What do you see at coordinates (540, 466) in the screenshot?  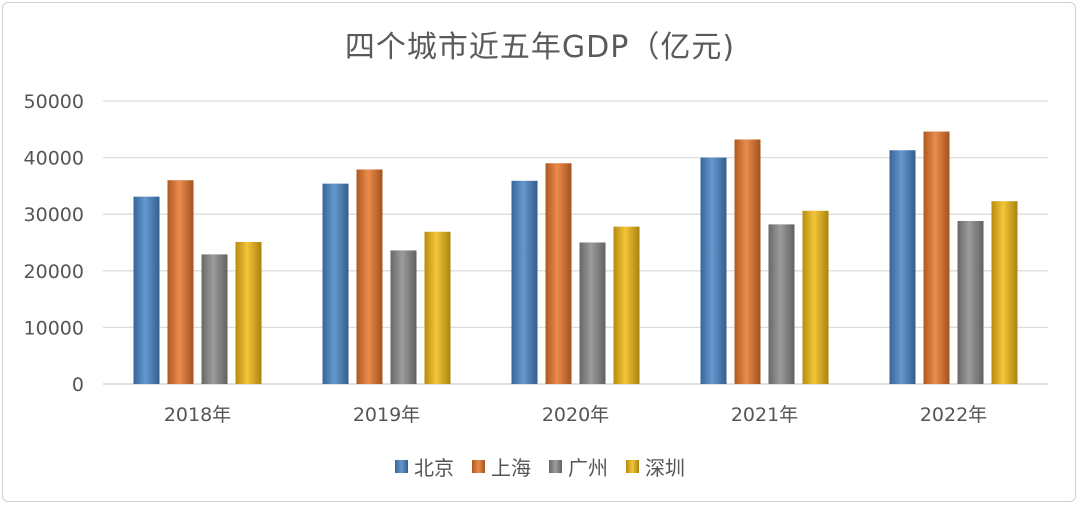 I see `legend: 北京 上海 广州 深圳` at bounding box center [540, 466].